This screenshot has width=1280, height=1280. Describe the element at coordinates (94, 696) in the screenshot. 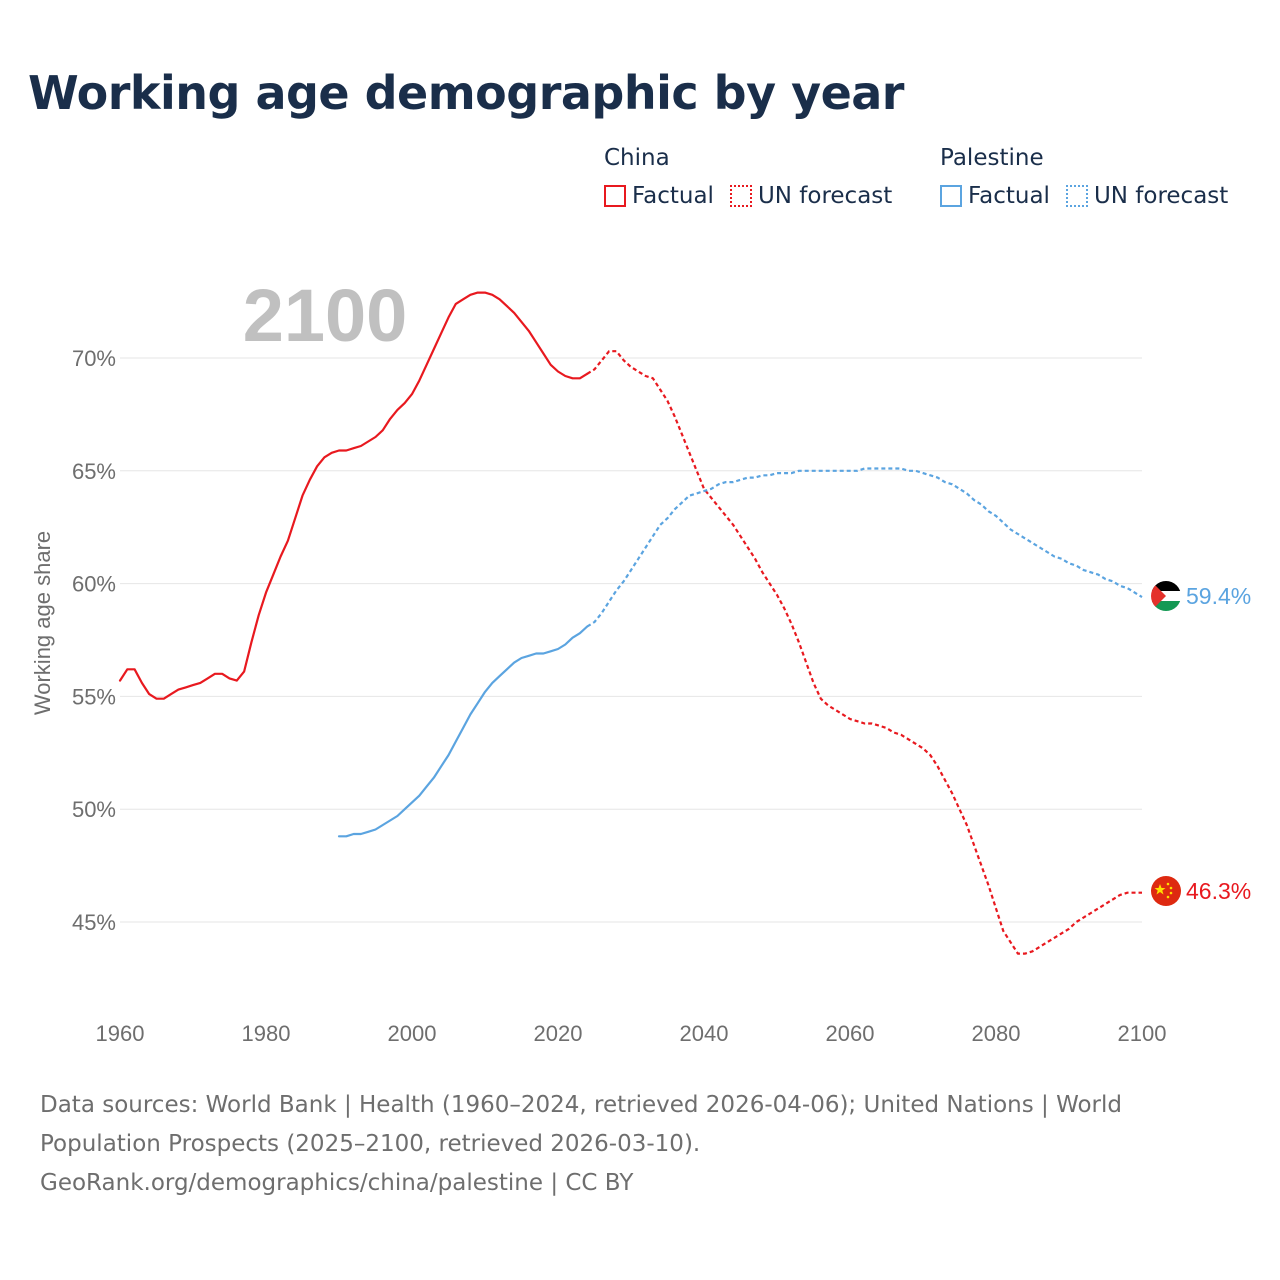

I see `y-tick-label: 55%` at that location.